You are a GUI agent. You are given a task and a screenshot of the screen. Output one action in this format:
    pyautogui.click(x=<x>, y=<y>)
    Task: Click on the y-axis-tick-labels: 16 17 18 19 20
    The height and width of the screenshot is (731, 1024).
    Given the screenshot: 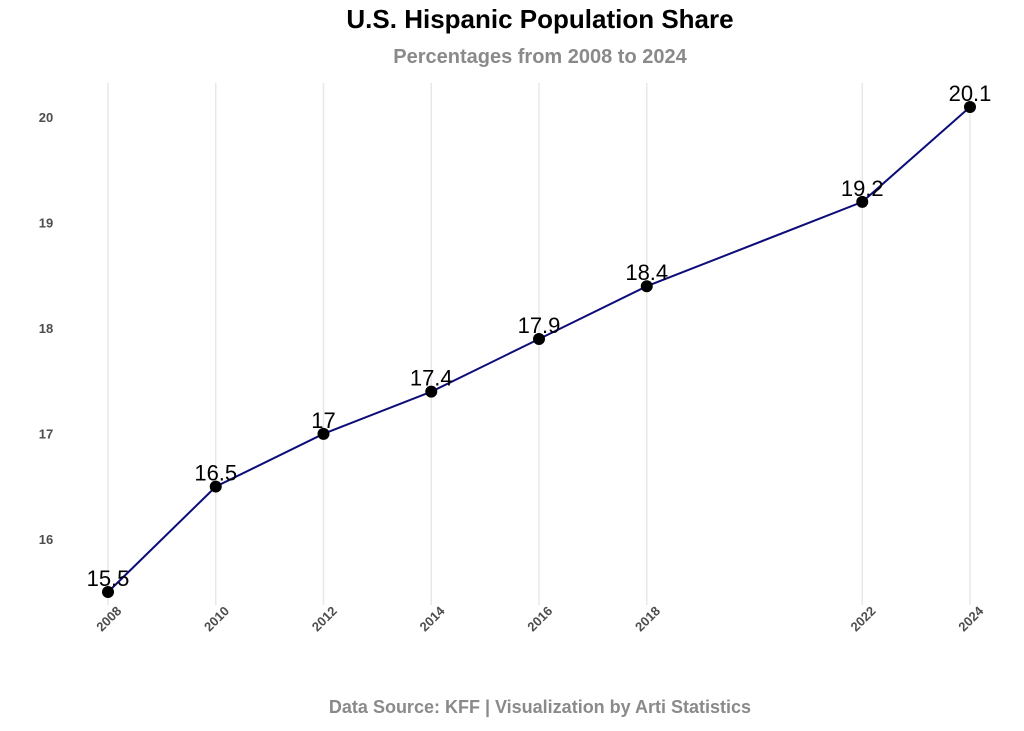 What is the action you would take?
    pyautogui.click(x=46, y=328)
    